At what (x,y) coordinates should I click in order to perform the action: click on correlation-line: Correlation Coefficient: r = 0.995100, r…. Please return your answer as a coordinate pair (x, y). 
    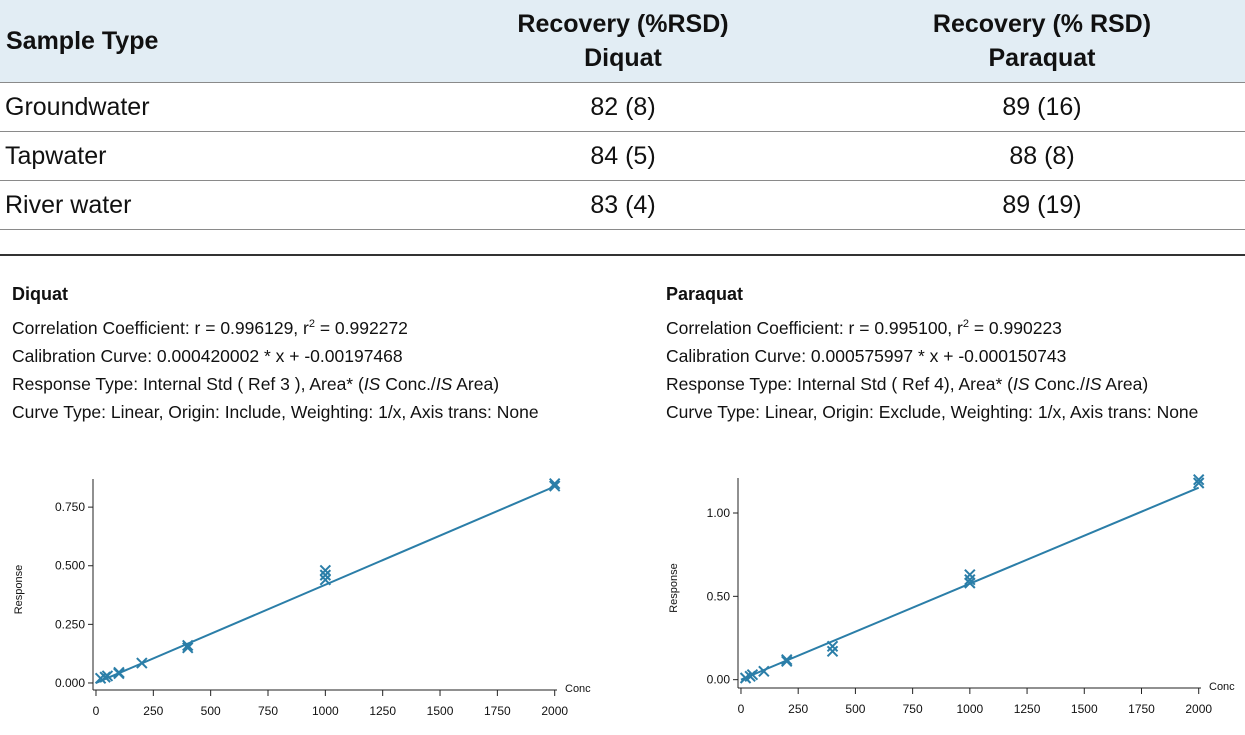
    Looking at the image, I should click on (932, 328).